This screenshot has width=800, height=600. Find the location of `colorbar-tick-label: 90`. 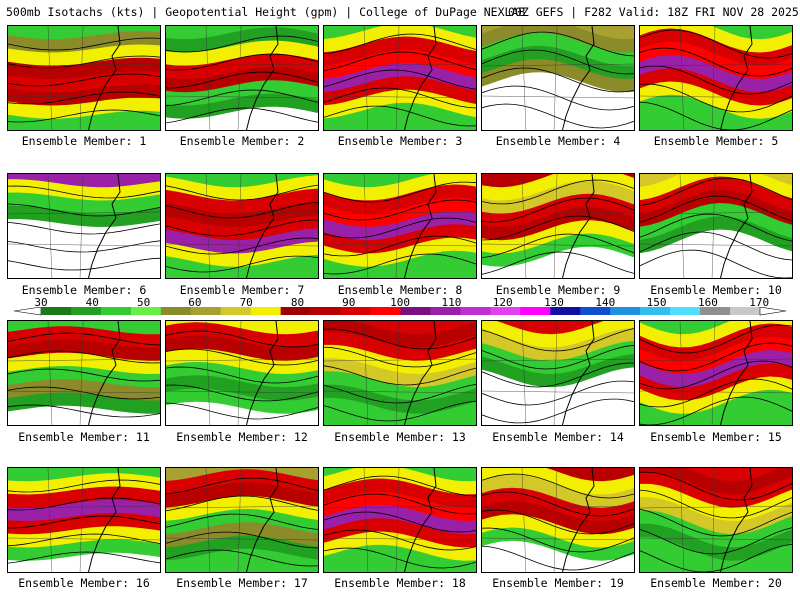

colorbar-tick-label: 90 is located at coordinates (349, 302).